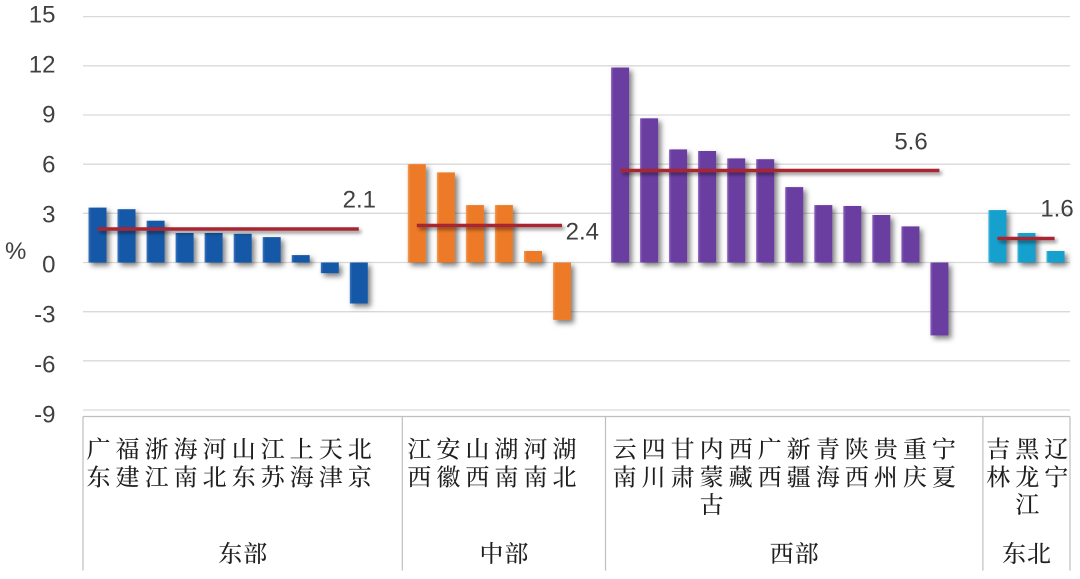 Image resolution: width=1080 pixels, height=579 pixels. I want to click on svg-text: 5.6, so click(910, 142).